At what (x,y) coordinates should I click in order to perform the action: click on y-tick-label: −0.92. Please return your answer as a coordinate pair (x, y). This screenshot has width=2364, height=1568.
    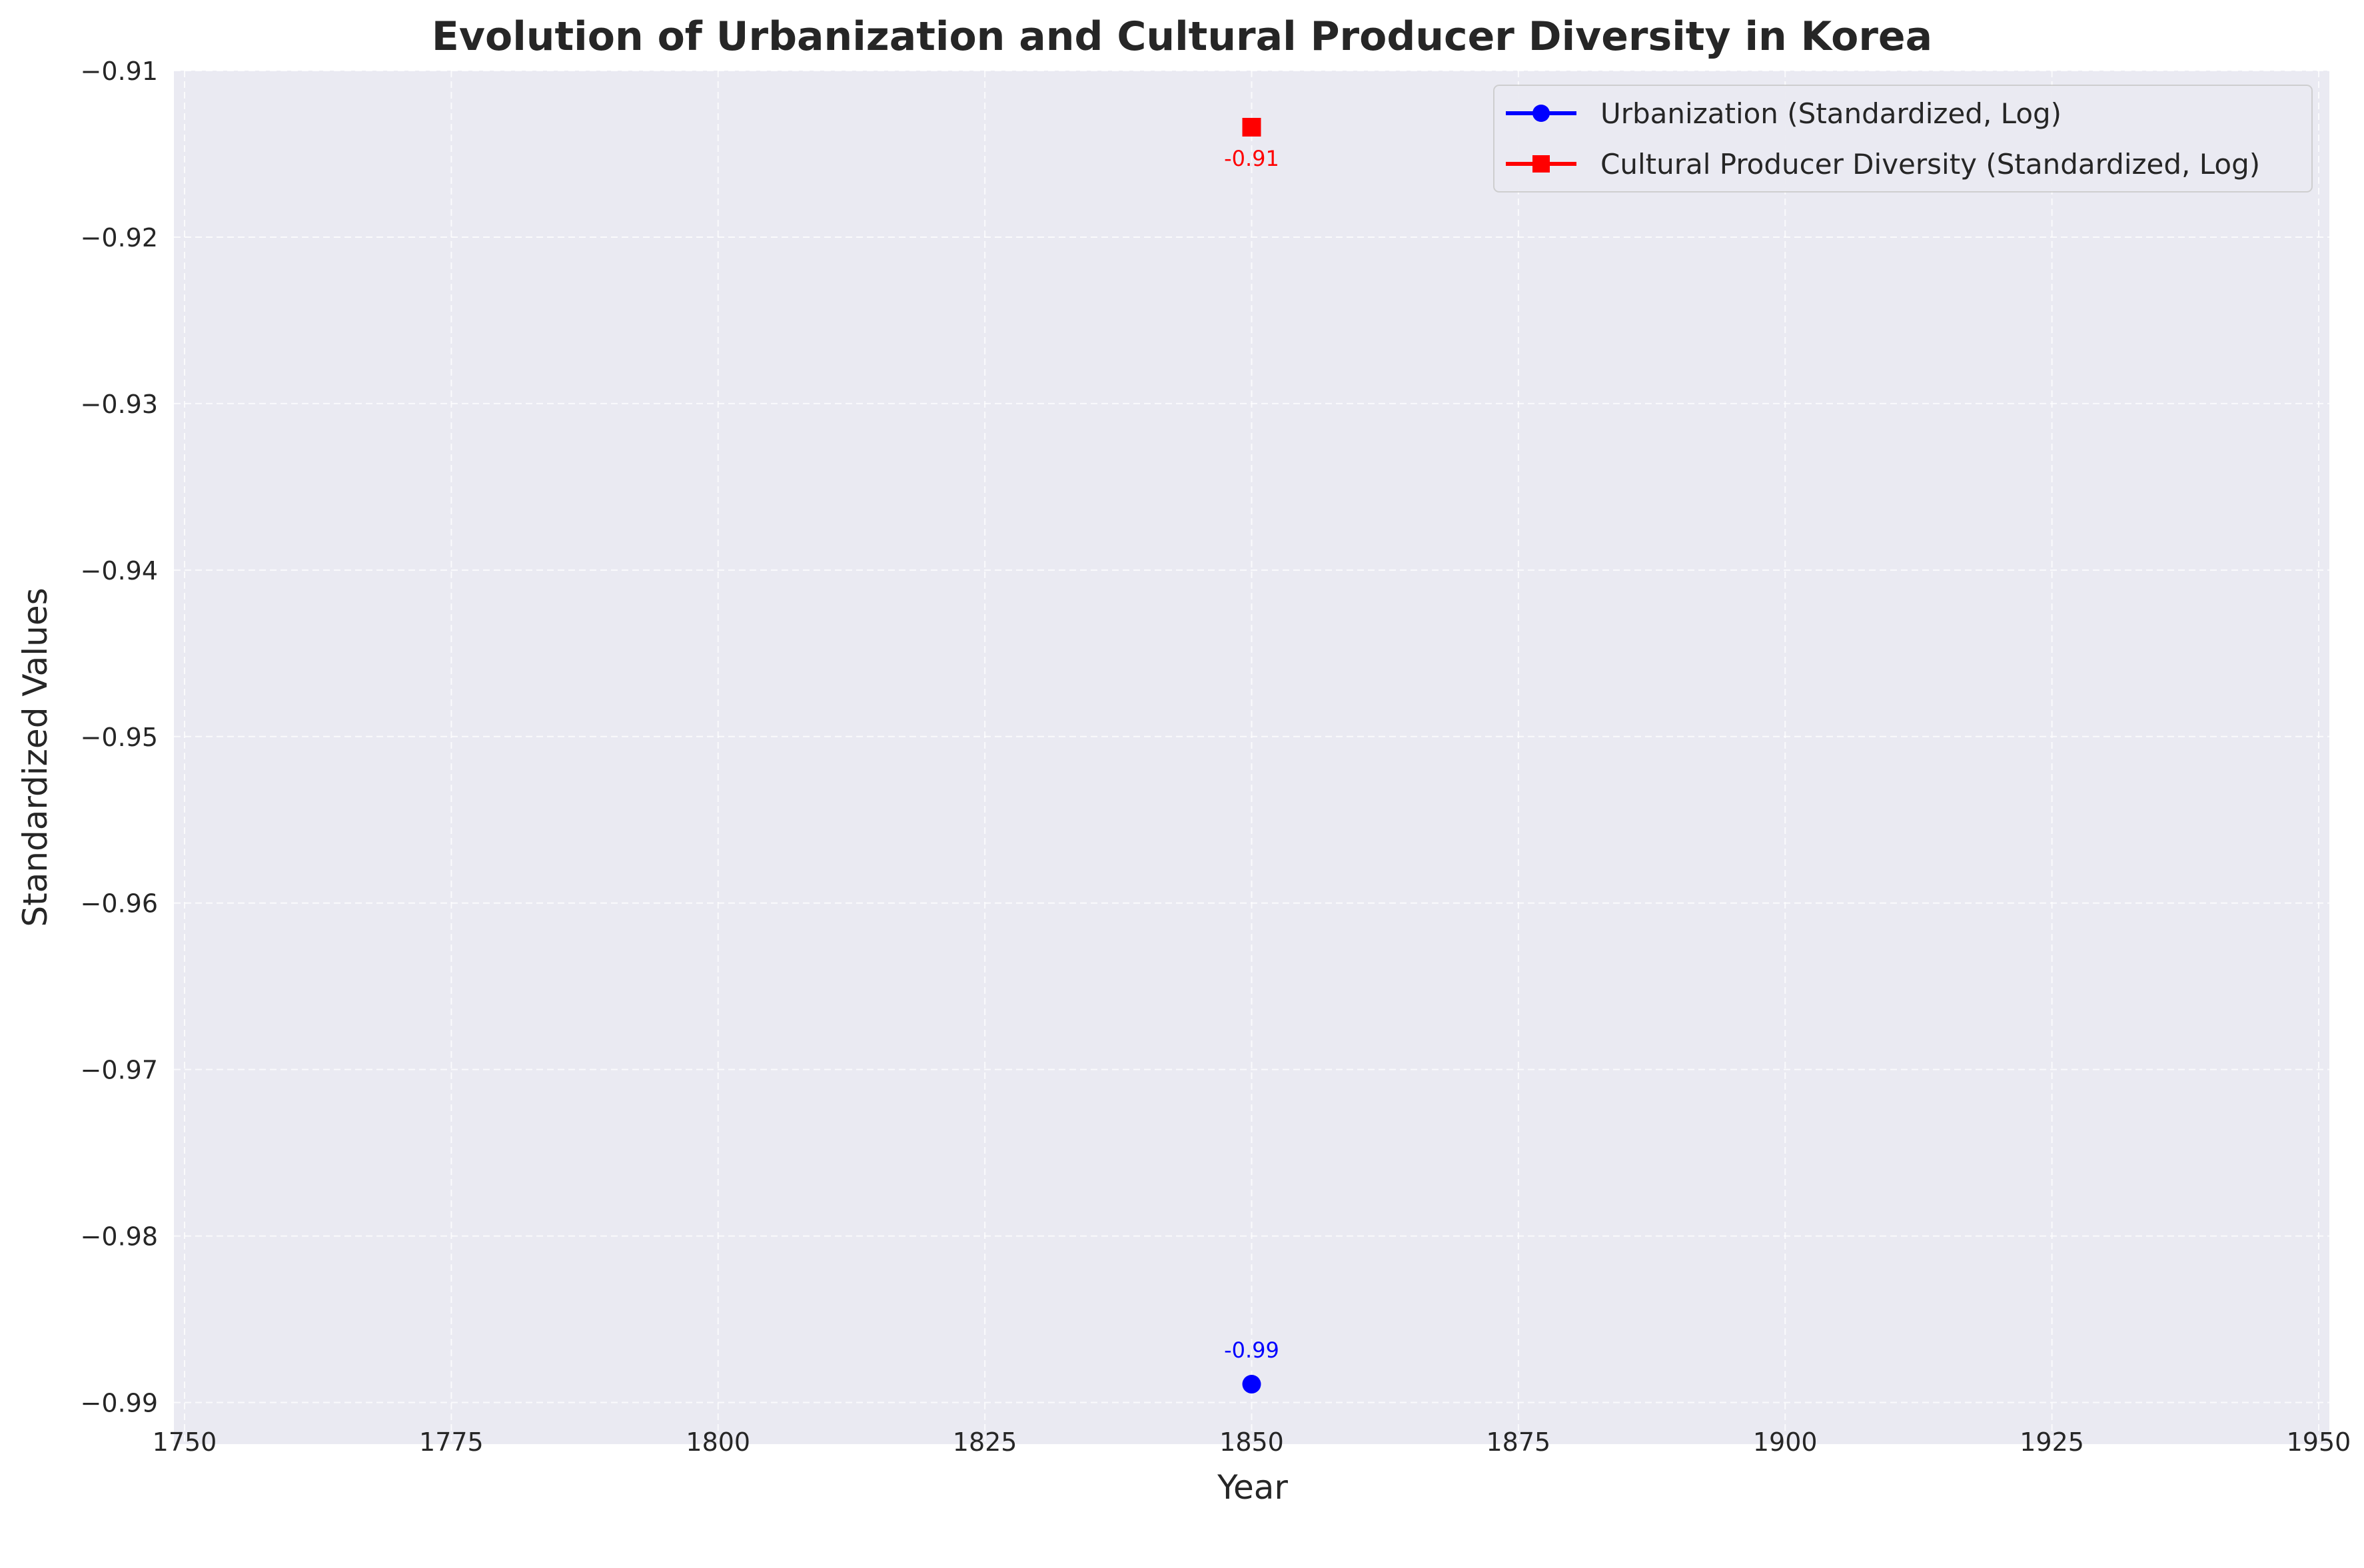
    Looking at the image, I should click on (120, 238).